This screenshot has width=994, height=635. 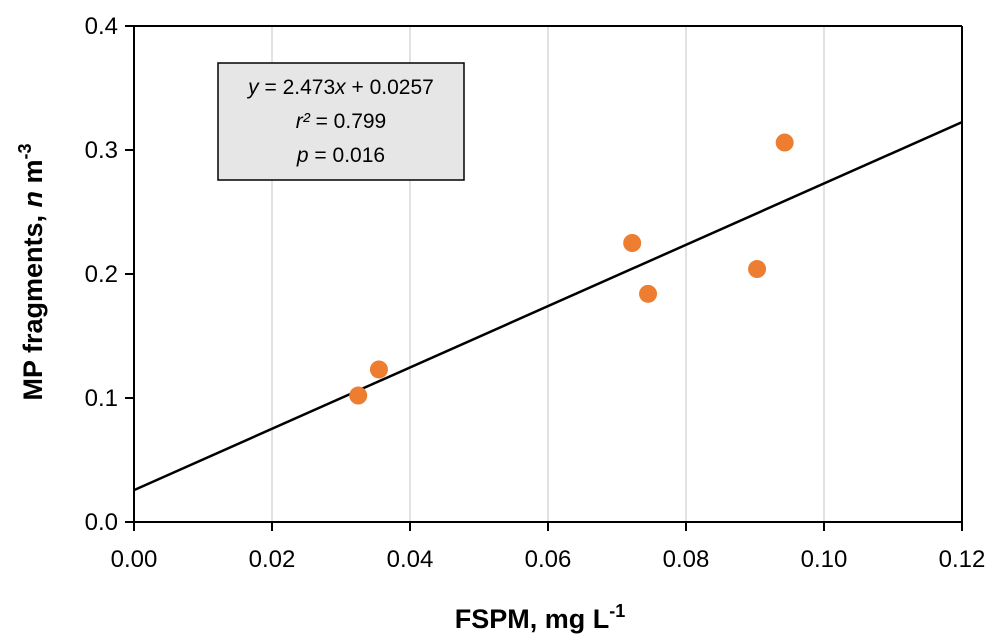 I want to click on x-axis-title-main: FSPM, mg L, so click(x=532, y=619).